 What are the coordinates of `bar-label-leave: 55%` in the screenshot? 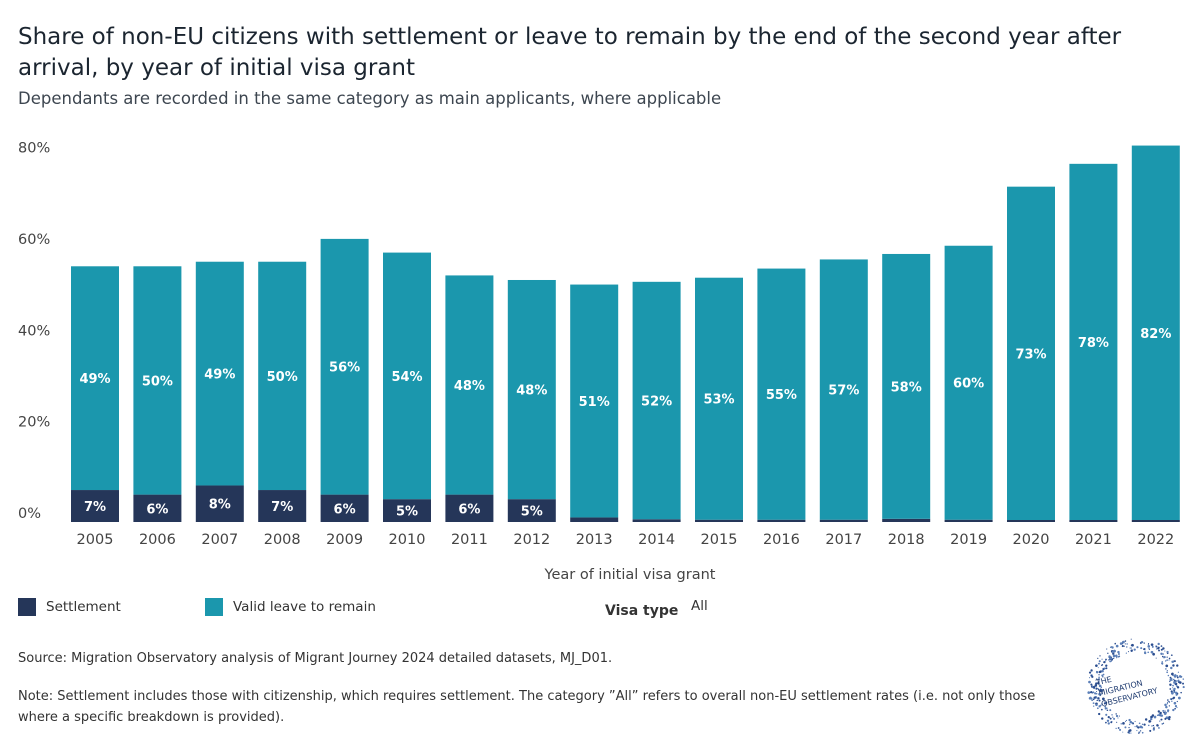 It's located at (781, 395).